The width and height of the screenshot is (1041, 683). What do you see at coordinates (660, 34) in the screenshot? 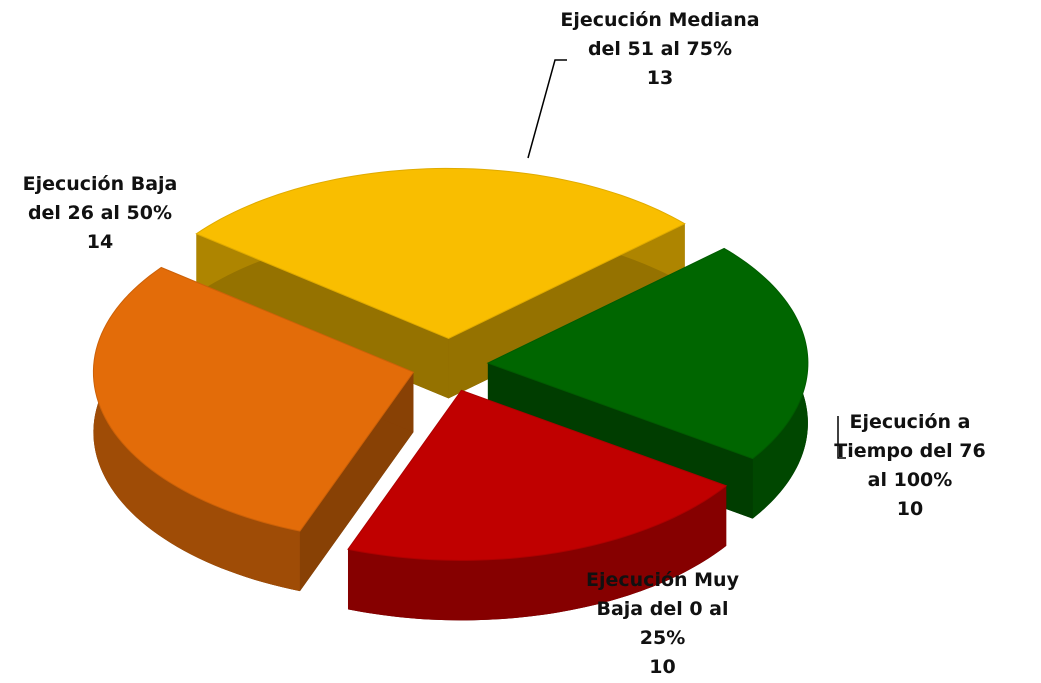
I see `label-name: Ejecución Mediana del 51 al 75%` at bounding box center [660, 34].